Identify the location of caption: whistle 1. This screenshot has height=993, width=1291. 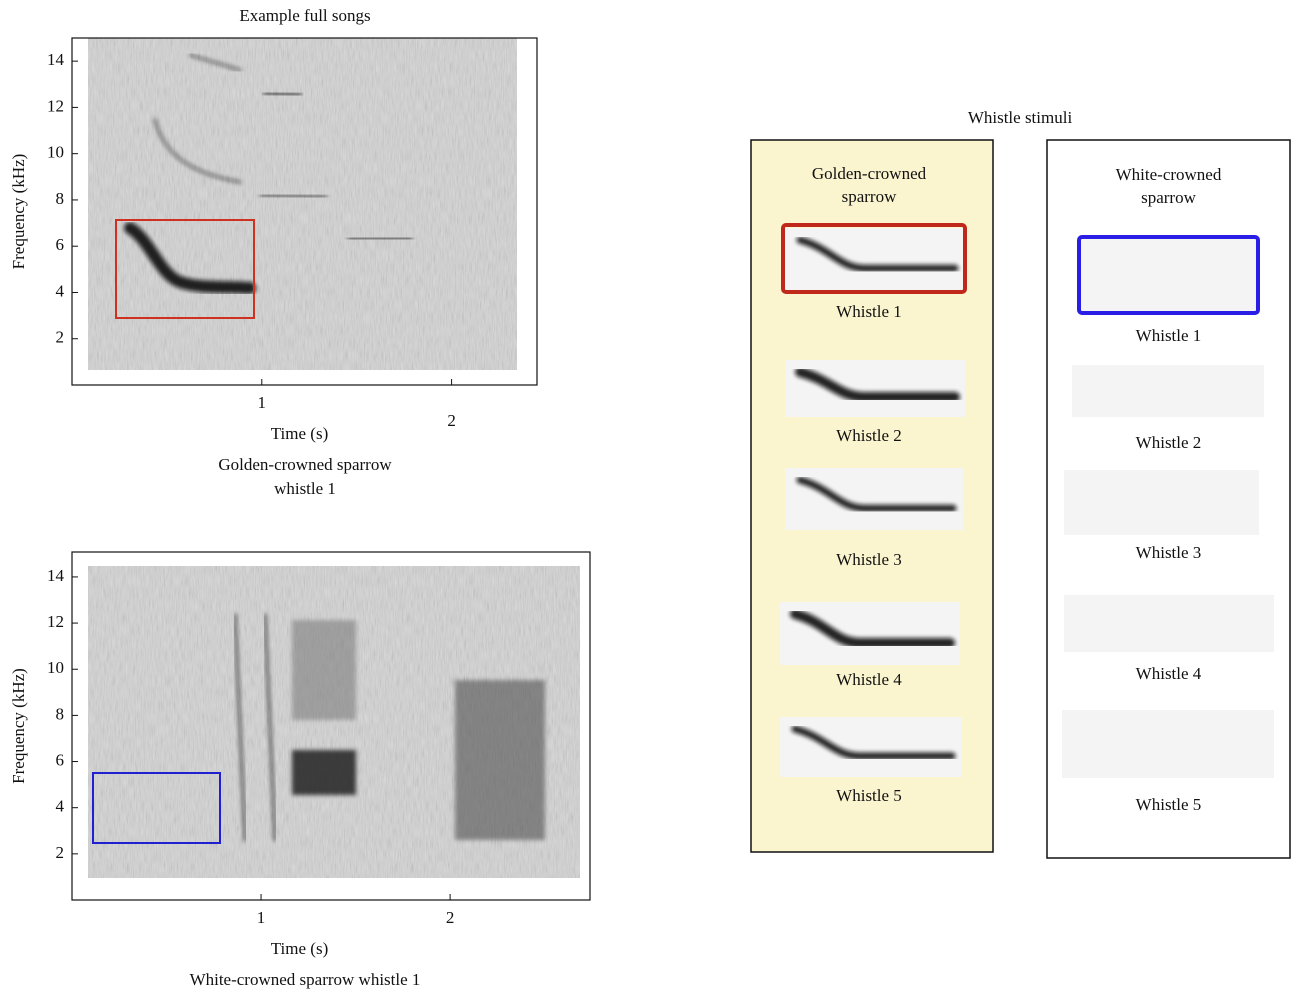
(305, 488).